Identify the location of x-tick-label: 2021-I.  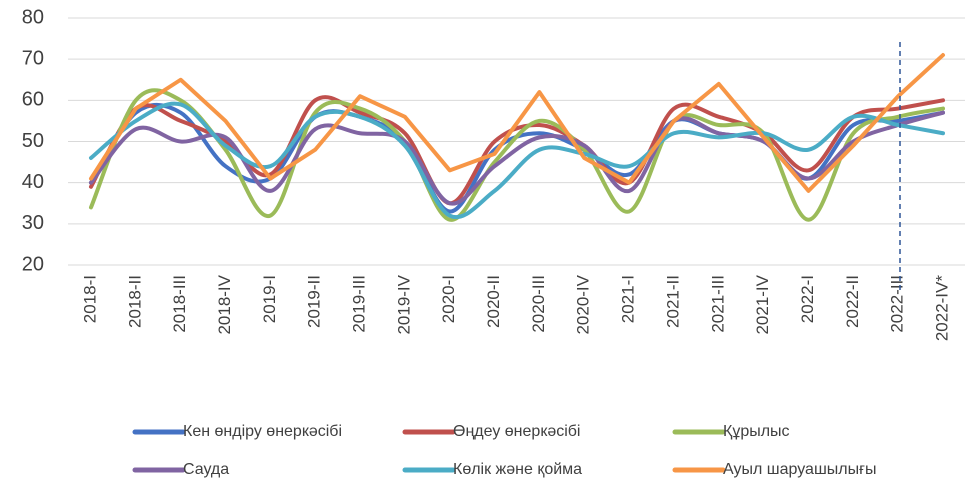
(628, 299).